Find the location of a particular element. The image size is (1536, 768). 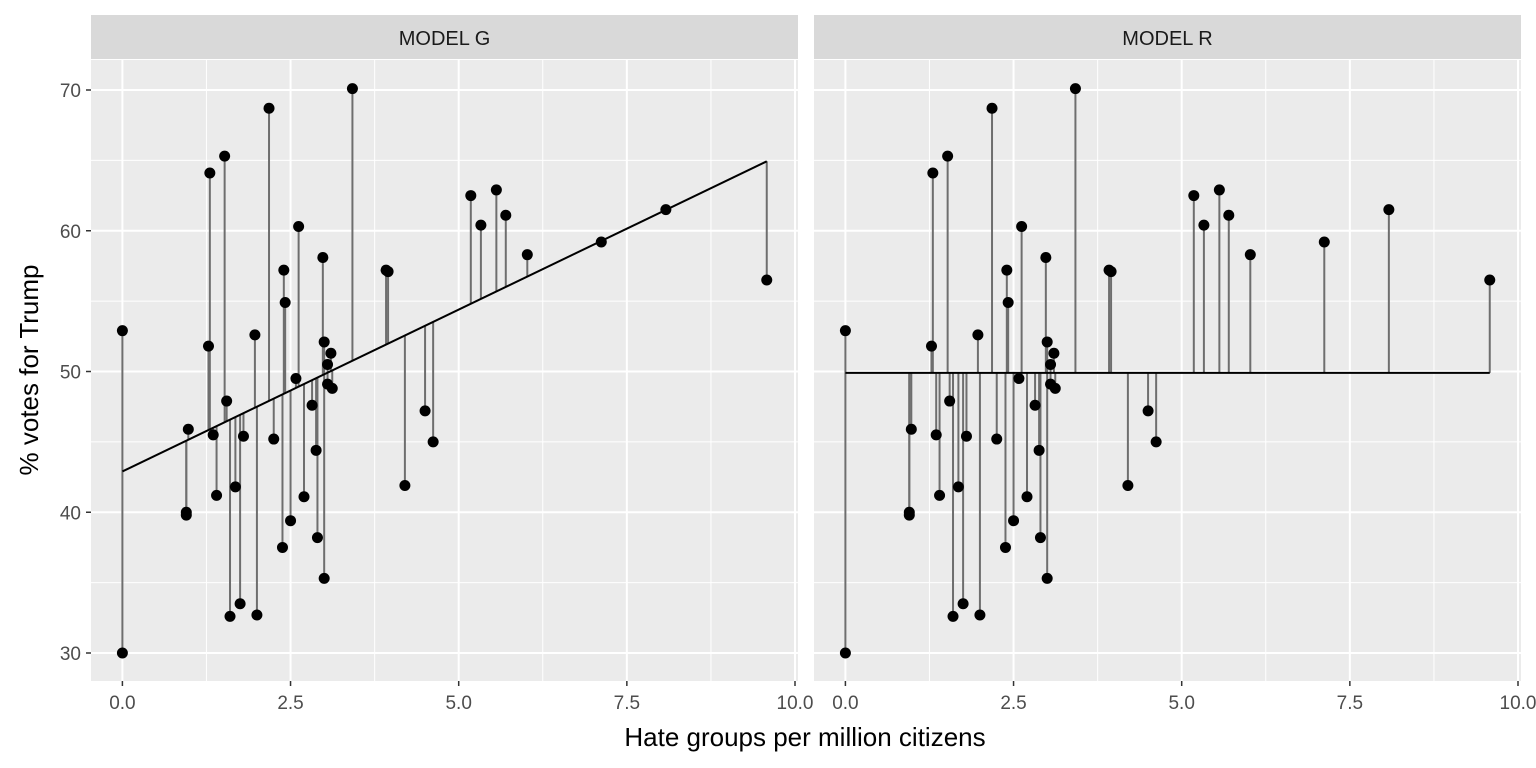

x-axis-title: Hate groups per million citizens is located at coordinates (804, 737).